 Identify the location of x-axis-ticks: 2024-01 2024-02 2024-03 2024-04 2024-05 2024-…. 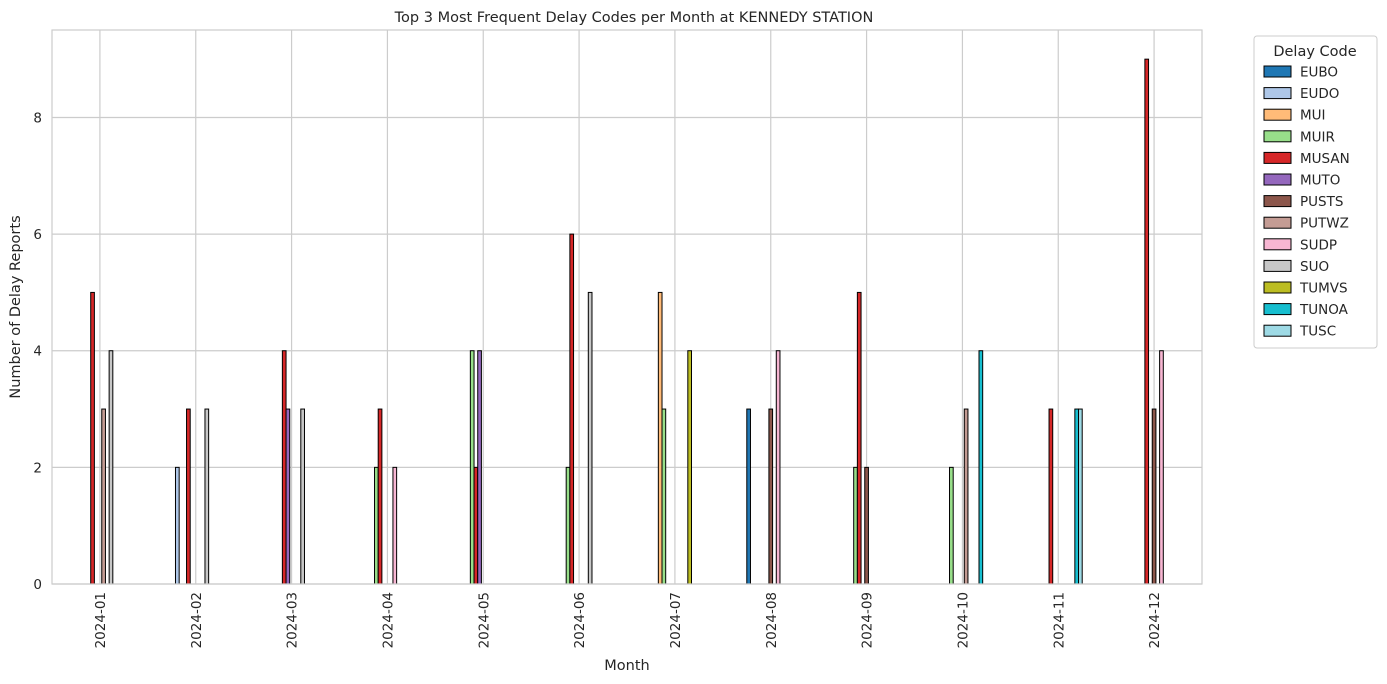
(628, 620).